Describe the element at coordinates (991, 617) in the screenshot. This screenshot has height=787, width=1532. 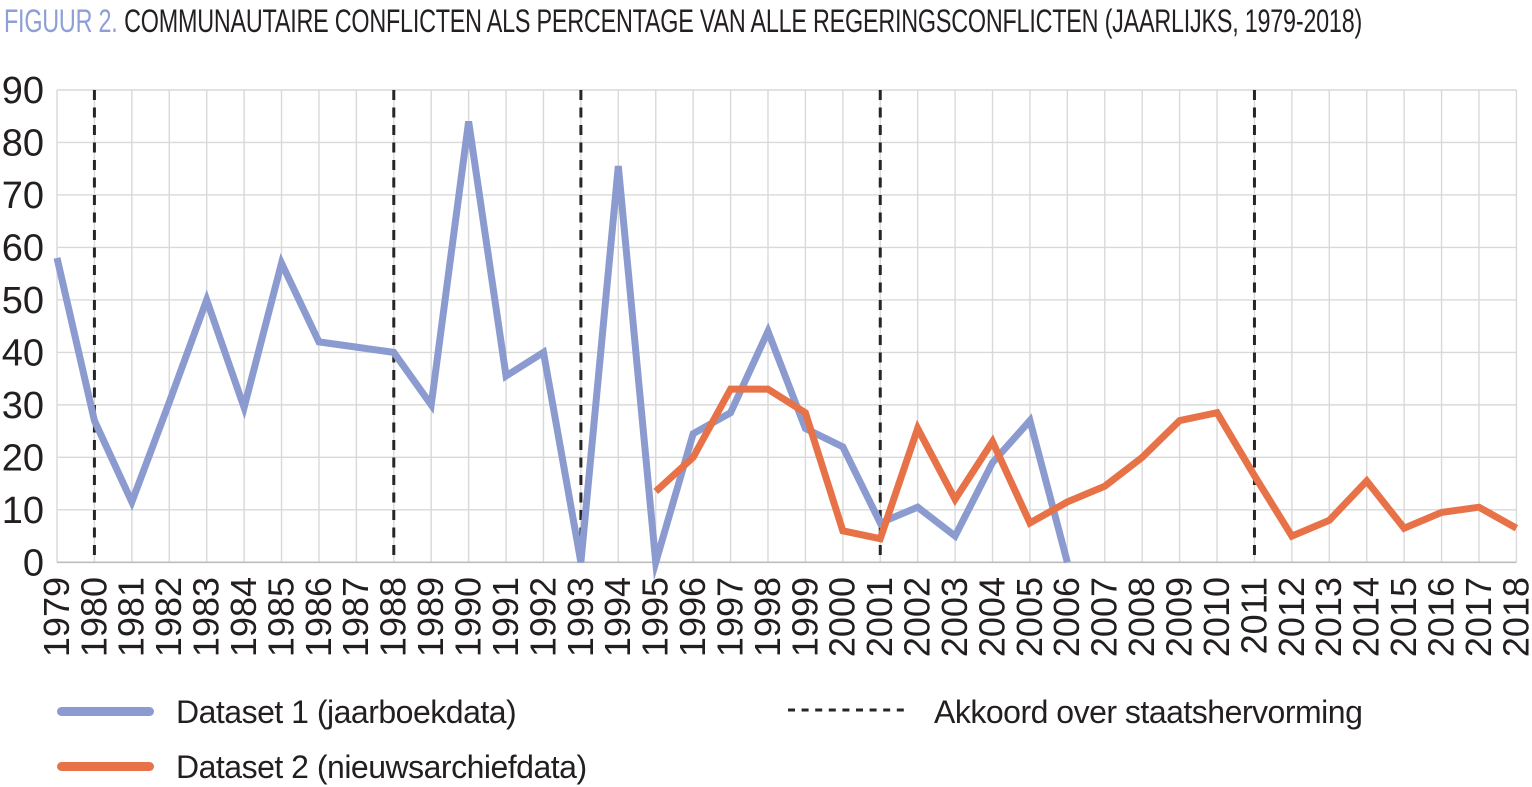
I see `x-tick-label: 2004` at that location.